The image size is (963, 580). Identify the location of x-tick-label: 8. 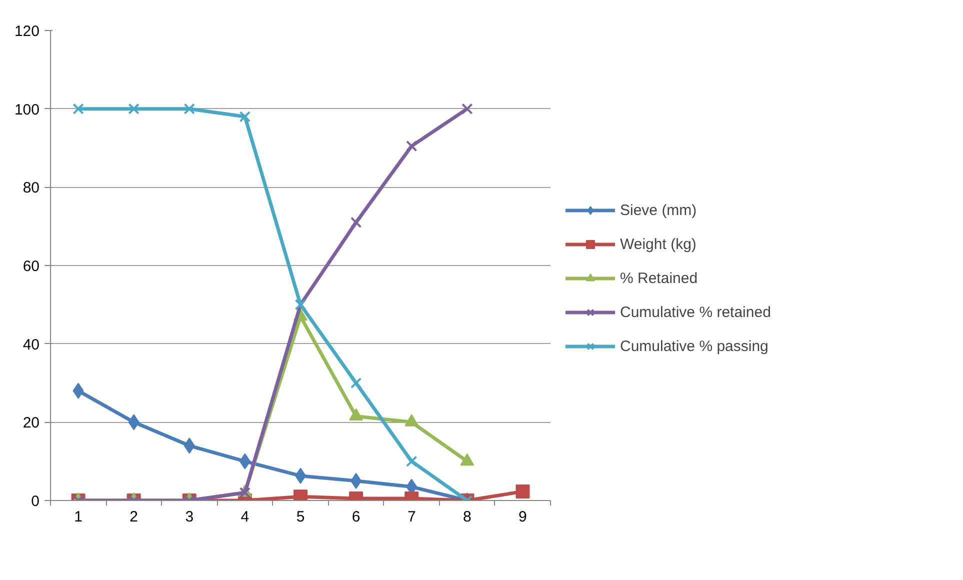
(467, 517).